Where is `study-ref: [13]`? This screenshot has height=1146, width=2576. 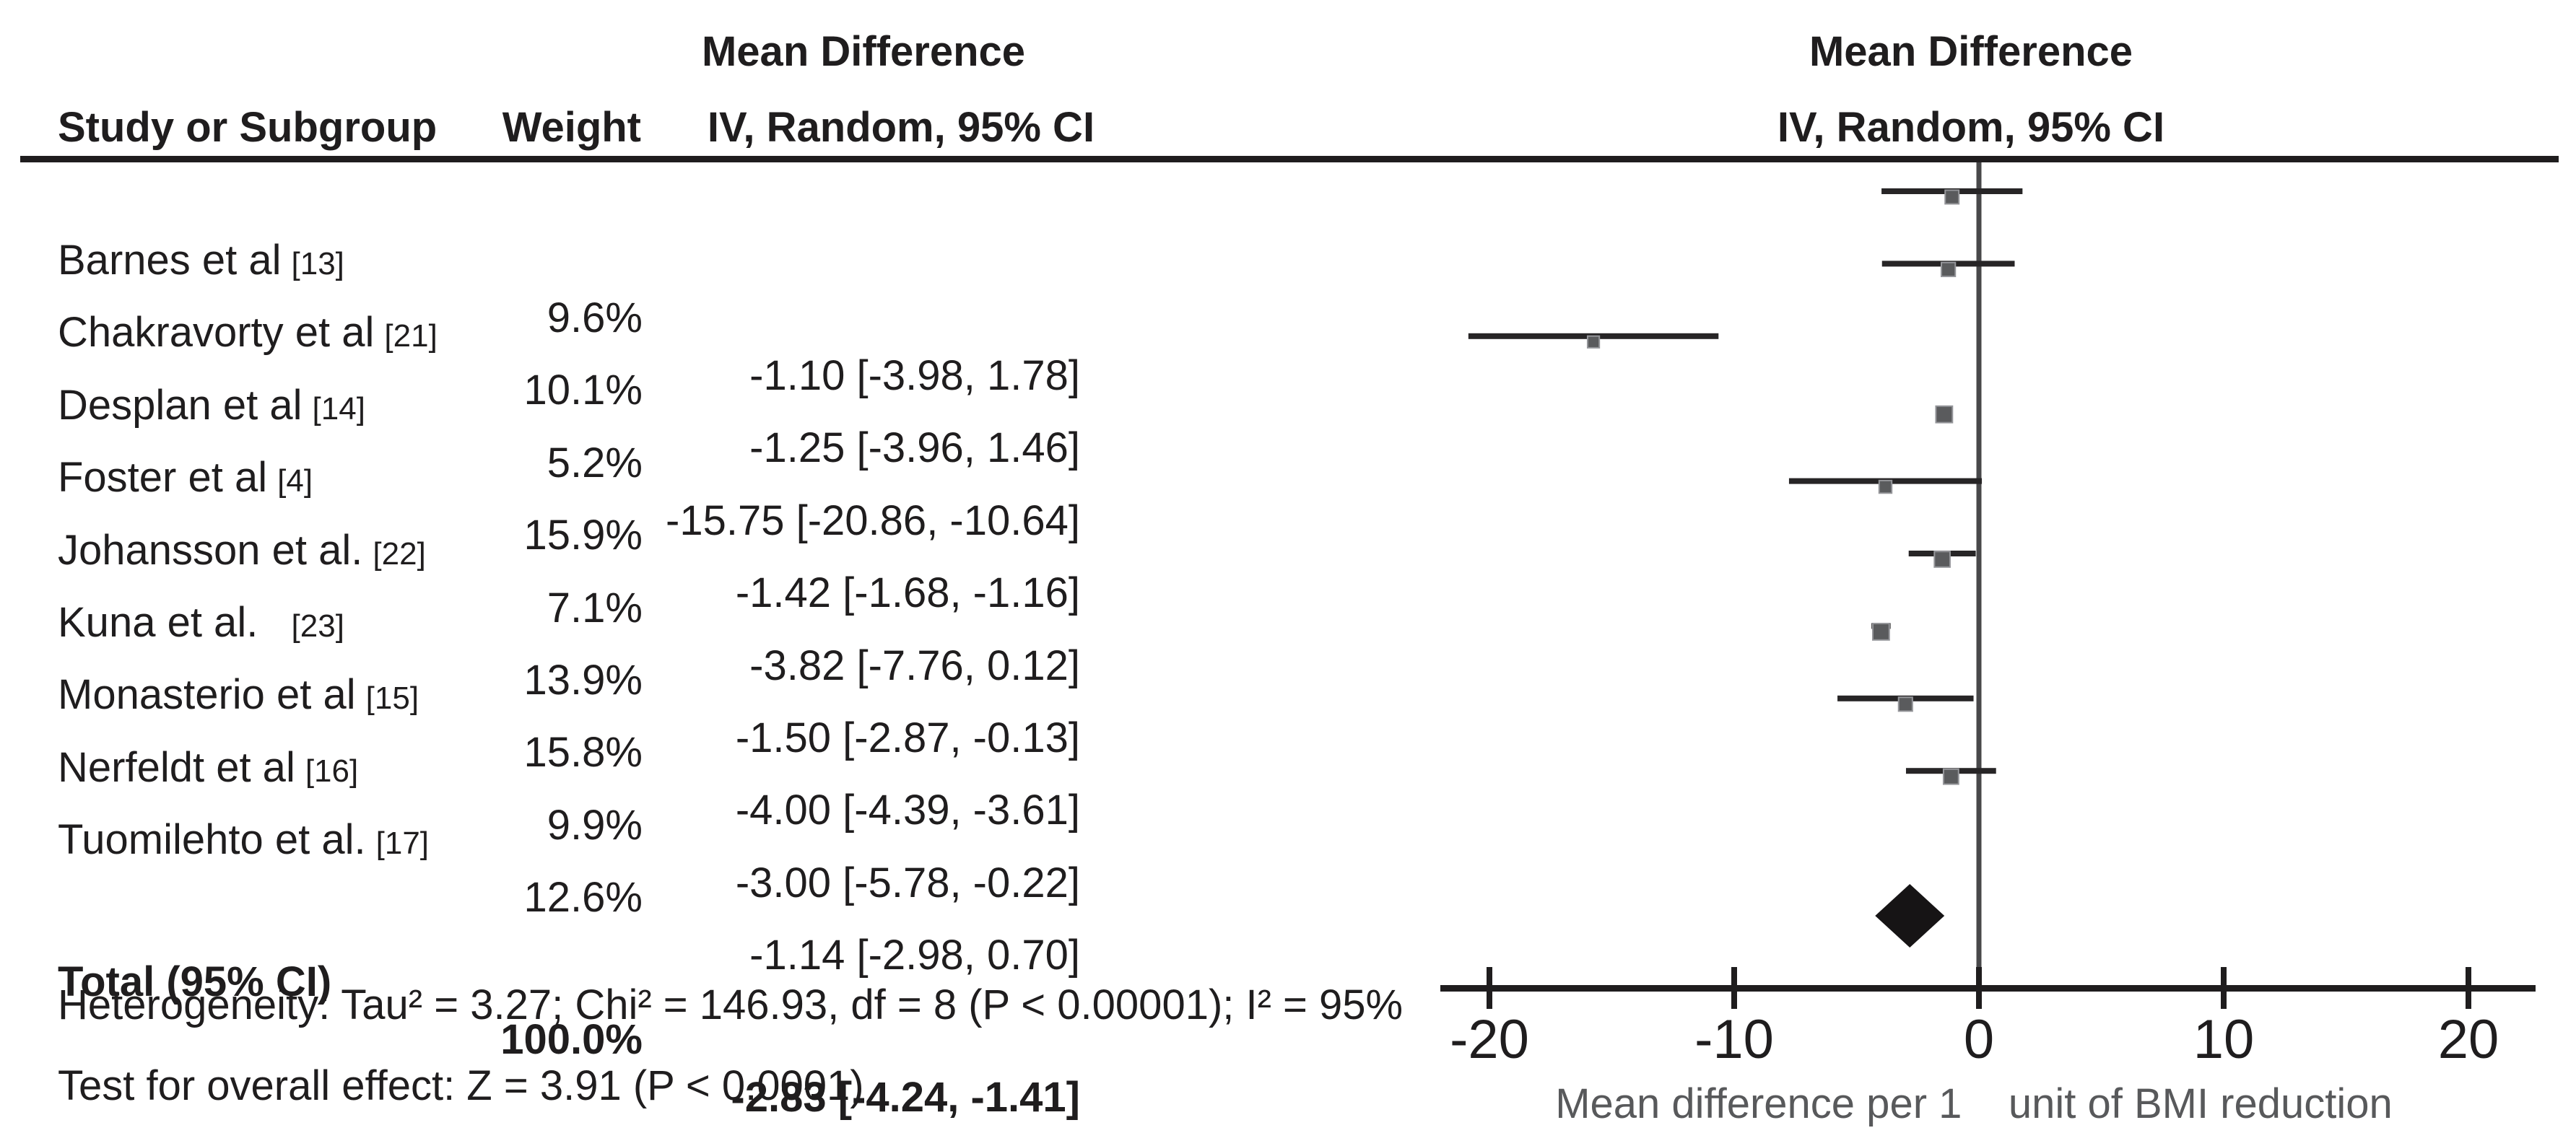 study-ref: [13] is located at coordinates (317, 263).